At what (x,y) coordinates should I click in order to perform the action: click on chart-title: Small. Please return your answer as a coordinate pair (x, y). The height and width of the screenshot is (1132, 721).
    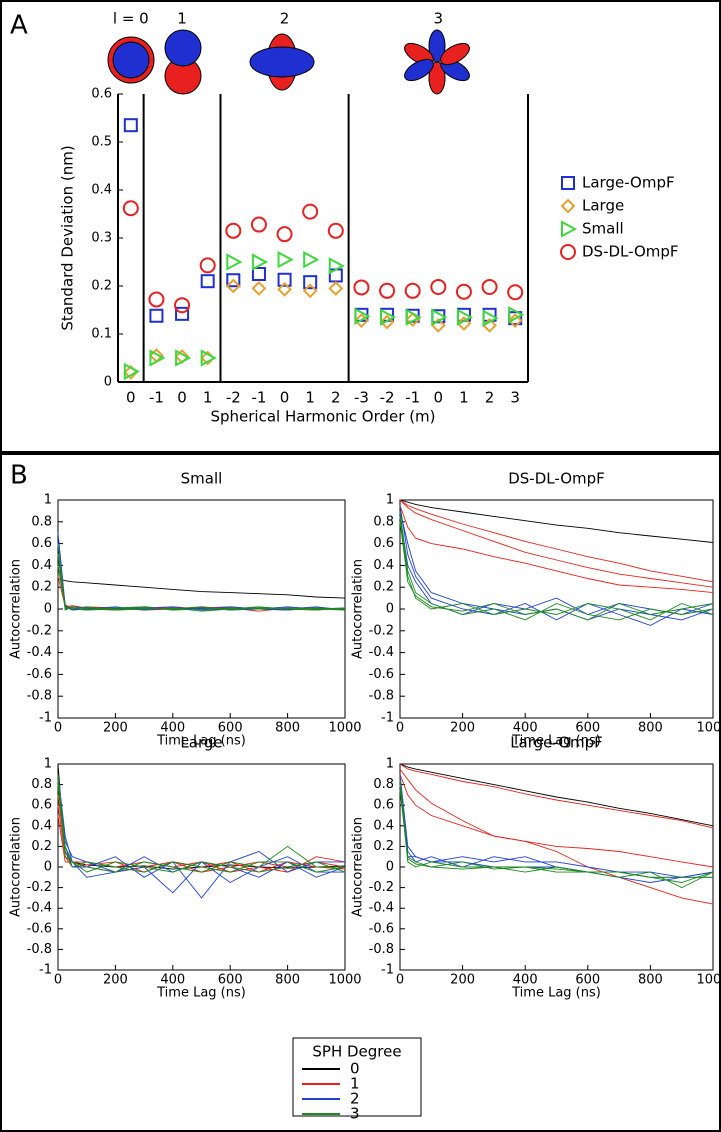
    Looking at the image, I should click on (202, 479).